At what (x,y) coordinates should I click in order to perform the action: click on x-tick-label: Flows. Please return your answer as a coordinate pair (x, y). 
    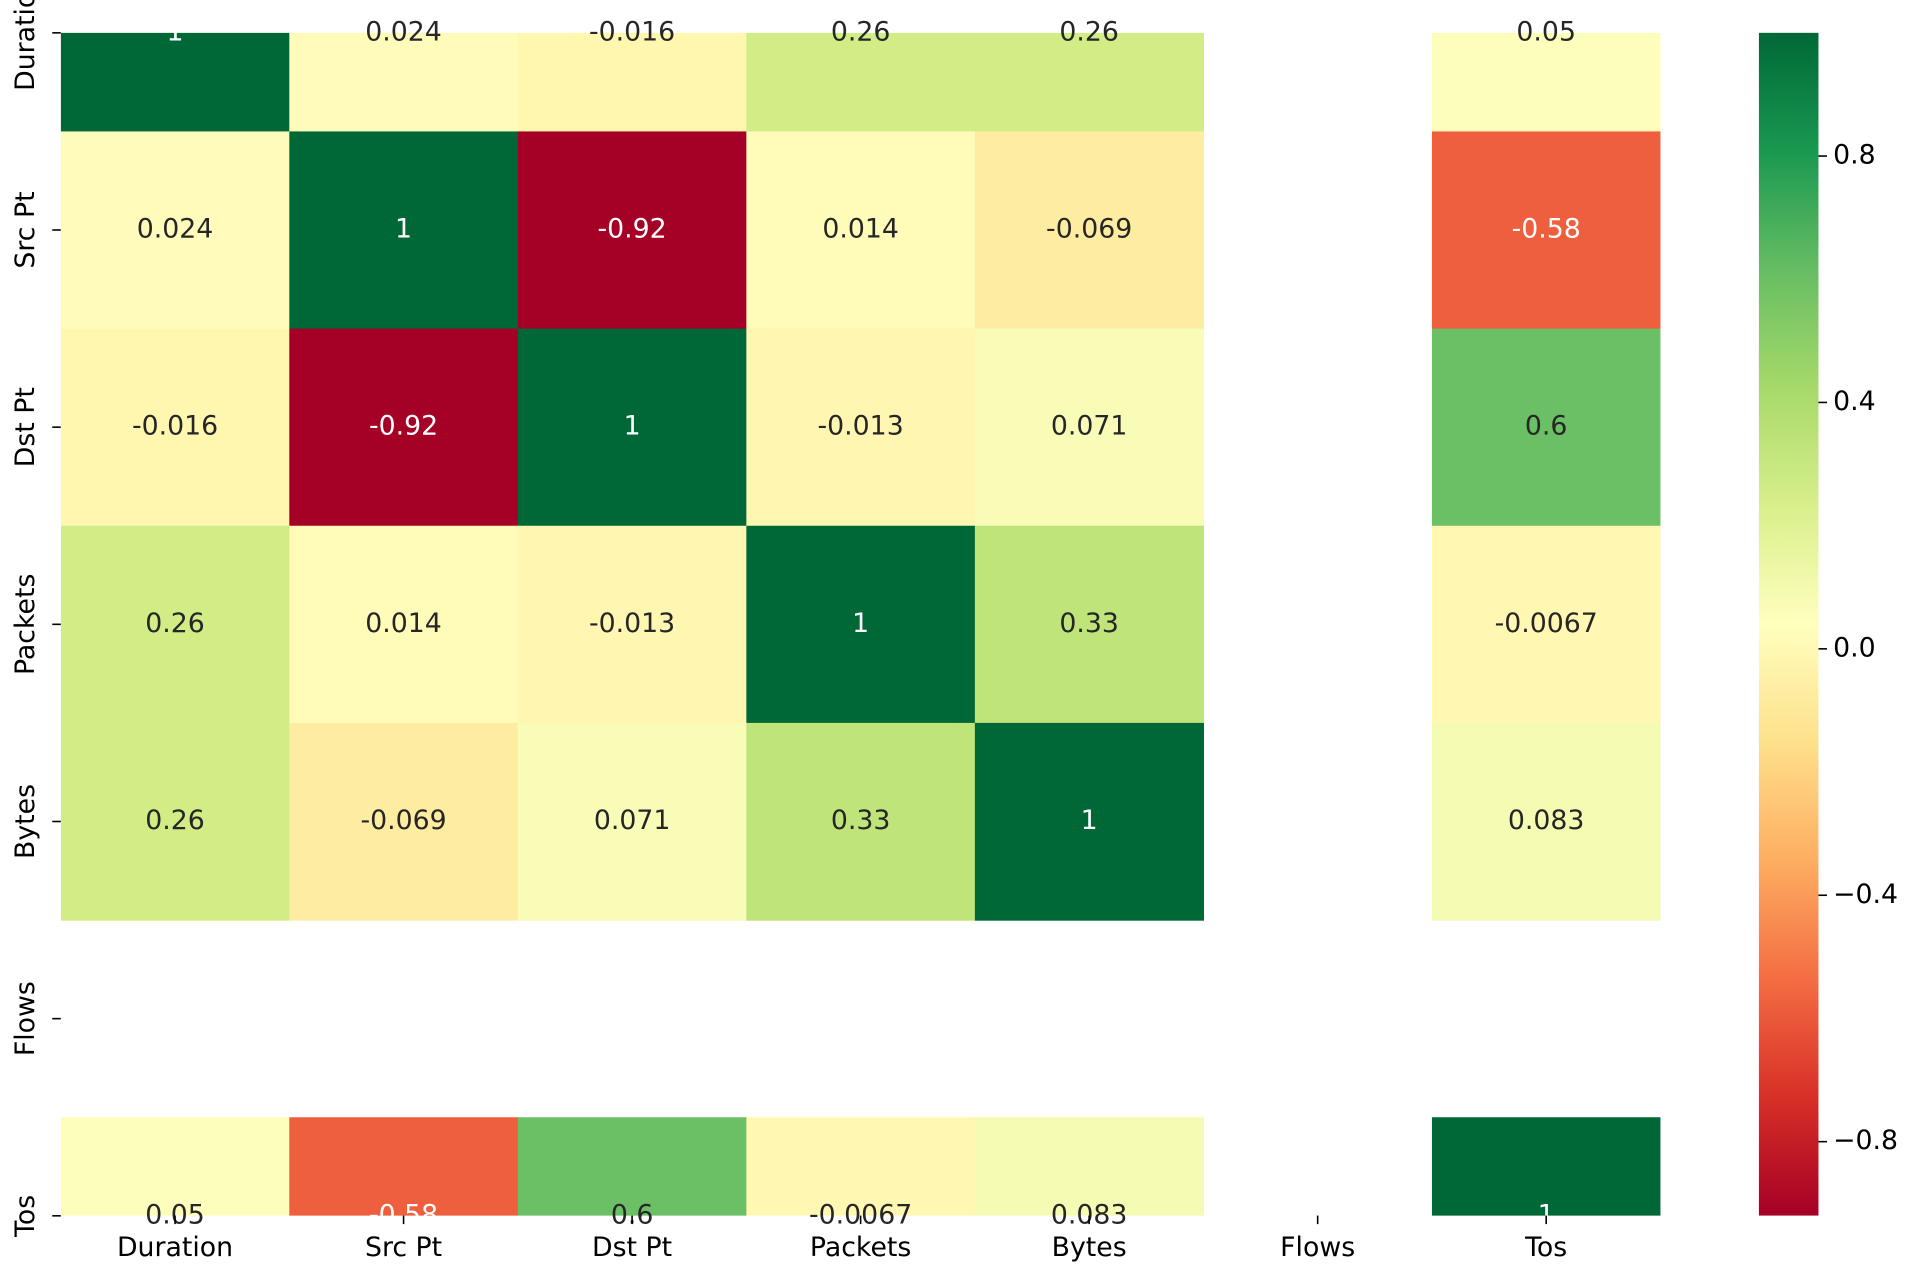
    Looking at the image, I should click on (1317, 1247).